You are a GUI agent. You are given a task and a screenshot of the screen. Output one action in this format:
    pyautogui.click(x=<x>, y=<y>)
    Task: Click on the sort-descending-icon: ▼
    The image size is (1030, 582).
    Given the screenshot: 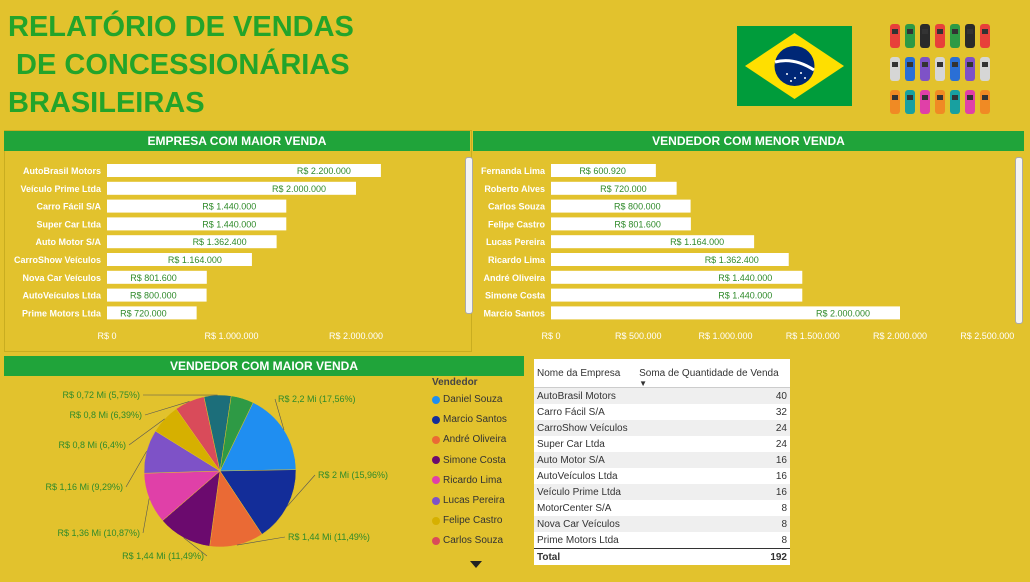 What is the action you would take?
    pyautogui.click(x=643, y=383)
    